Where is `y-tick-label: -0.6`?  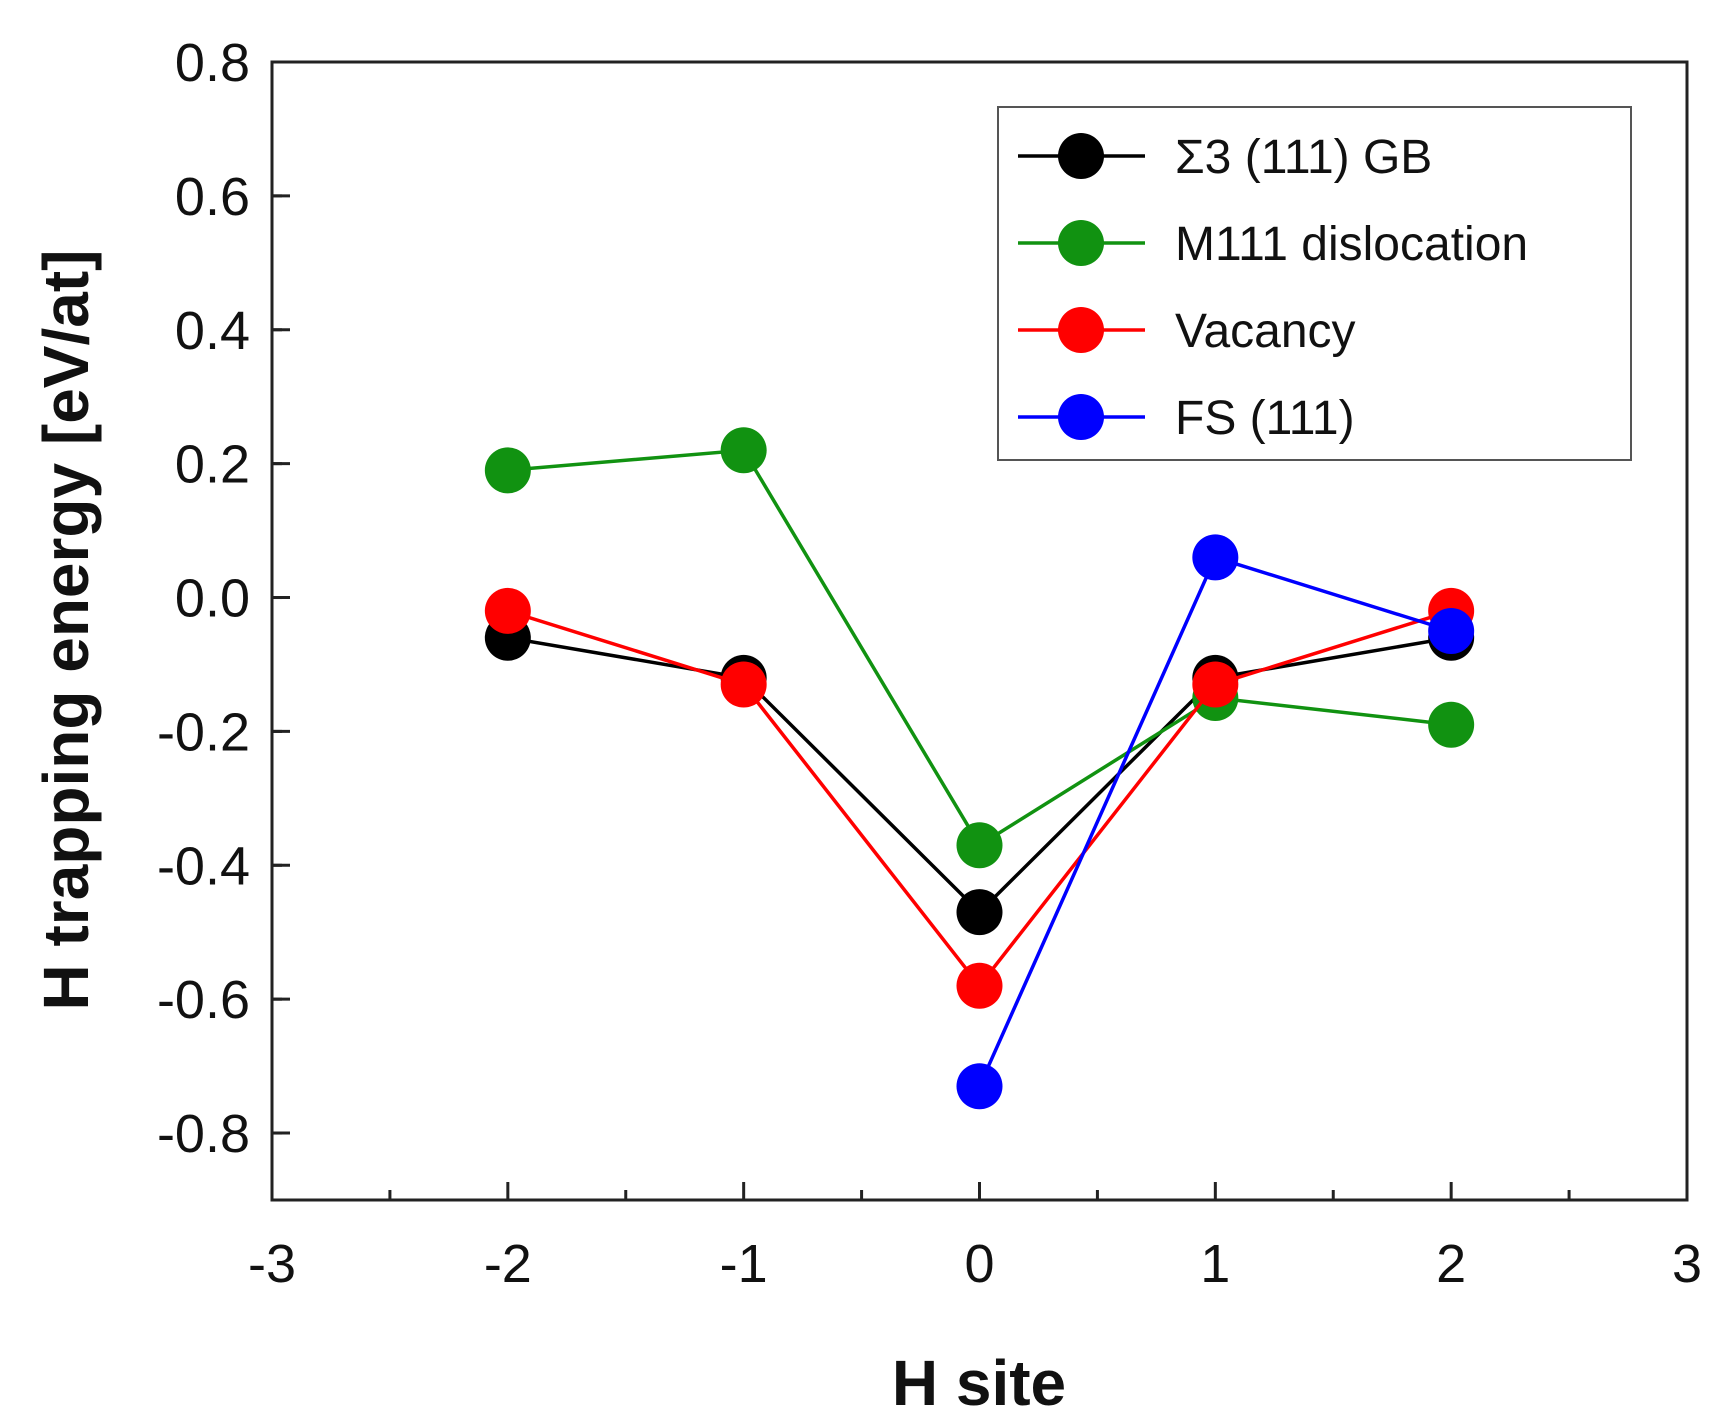
y-tick-label: -0.6 is located at coordinates (203, 1000).